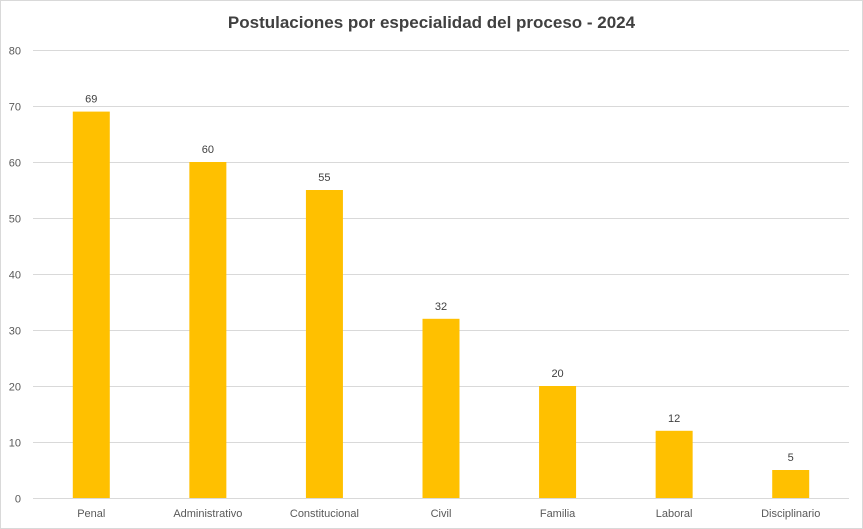  I want to click on x-tick-label-penal: Penal, so click(91, 514).